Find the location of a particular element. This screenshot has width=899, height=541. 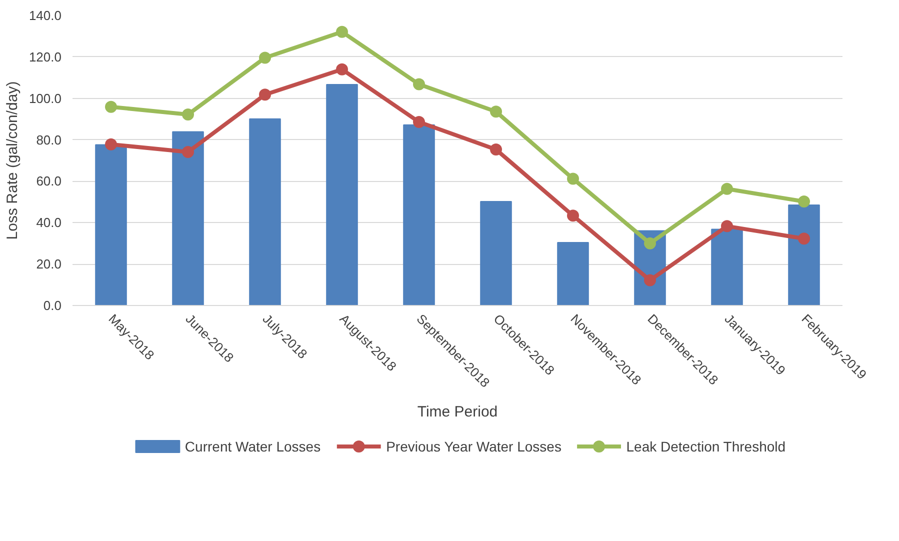

y-tick-label: 140.0 is located at coordinates (45, 15).